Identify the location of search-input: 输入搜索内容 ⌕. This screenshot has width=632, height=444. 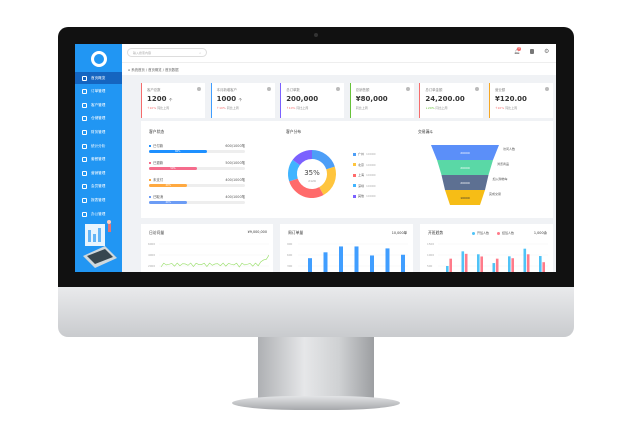
(167, 52).